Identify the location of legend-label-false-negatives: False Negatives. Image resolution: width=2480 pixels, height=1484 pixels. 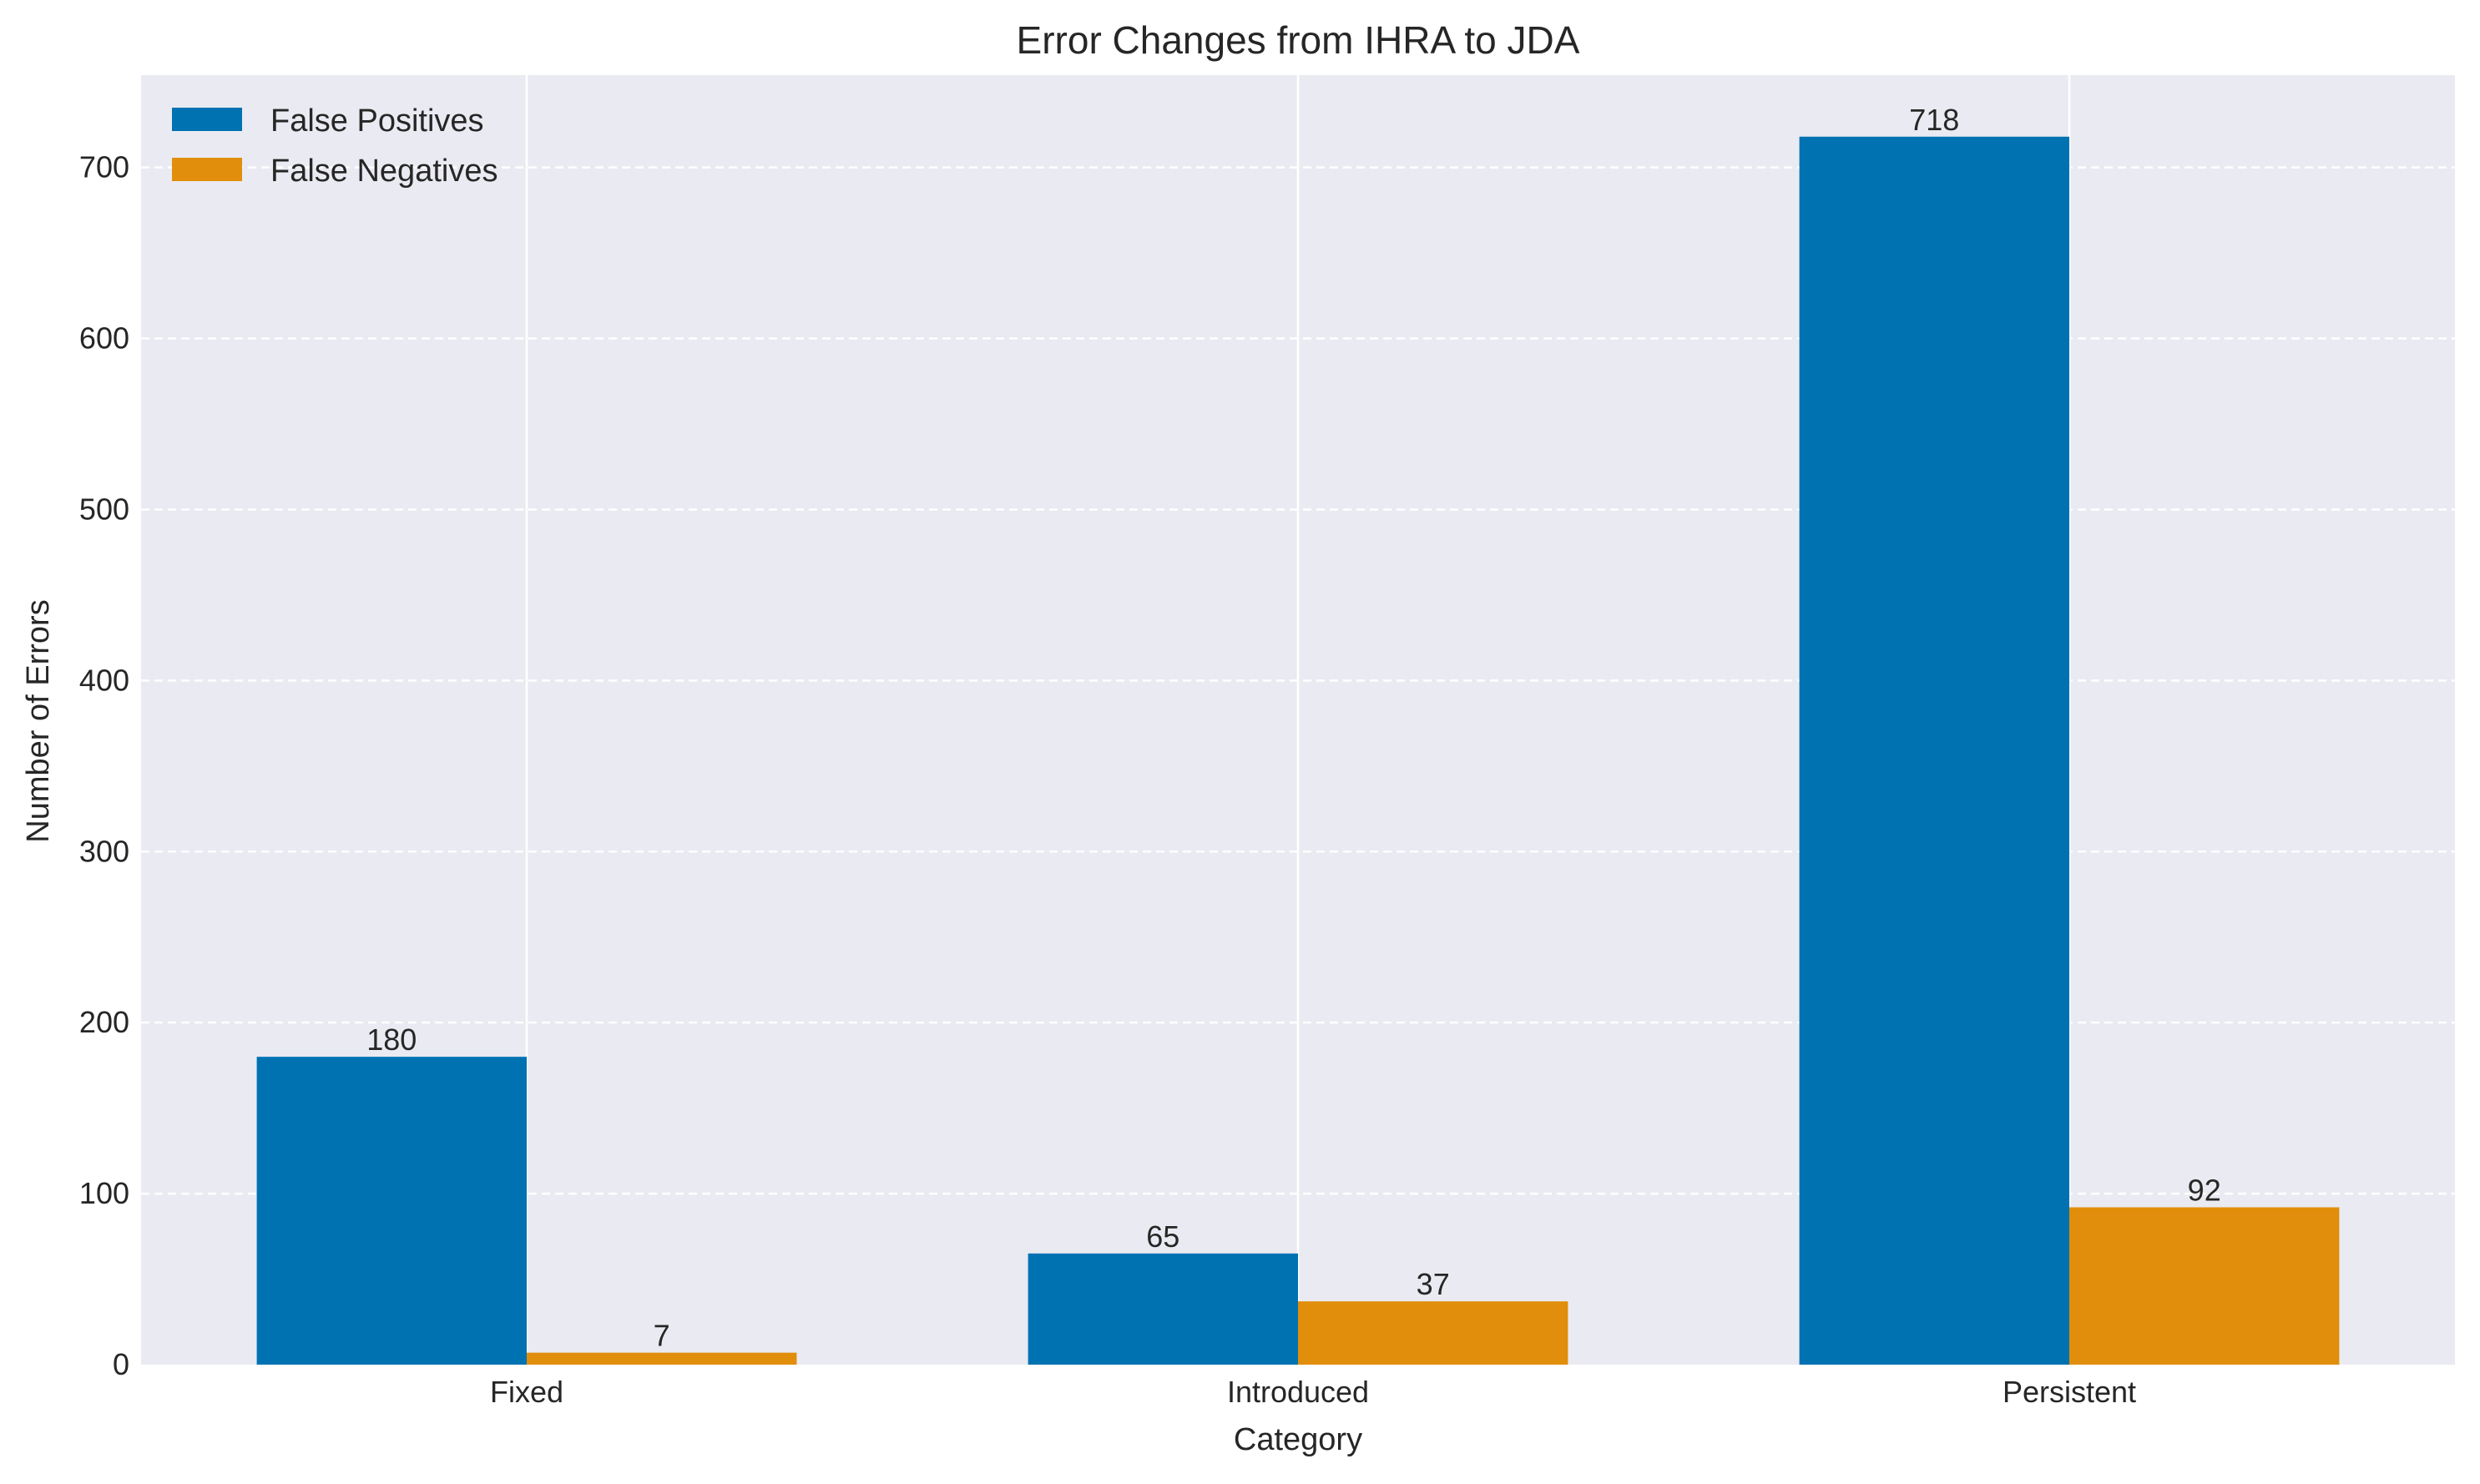
(384, 171).